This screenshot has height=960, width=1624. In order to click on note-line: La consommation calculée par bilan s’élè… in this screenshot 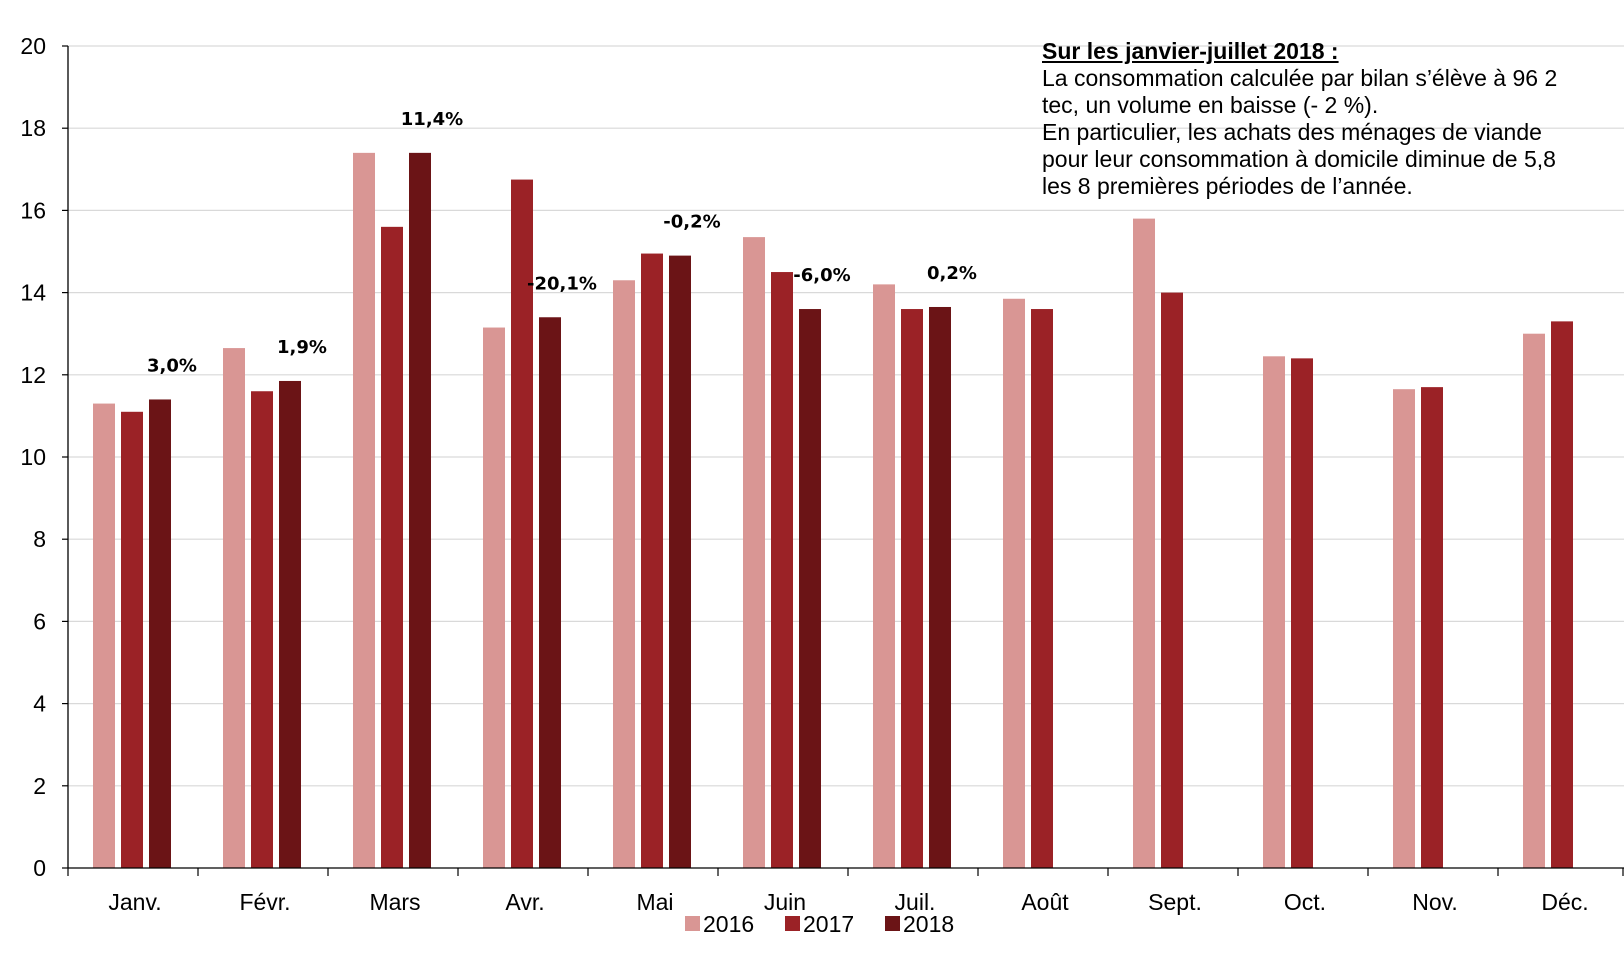, I will do `click(1300, 78)`.